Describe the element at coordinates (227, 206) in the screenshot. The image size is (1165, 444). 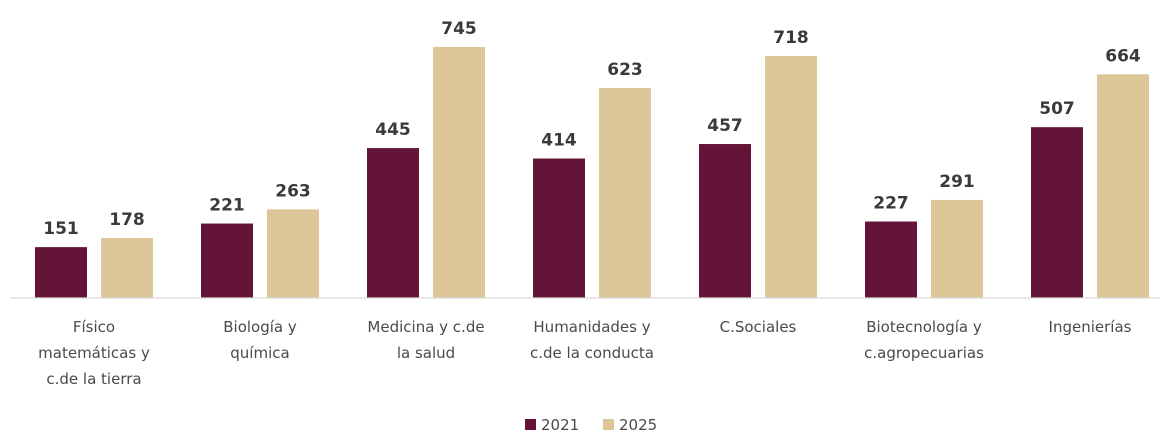
I see `data-label-2021-1: 221` at that location.